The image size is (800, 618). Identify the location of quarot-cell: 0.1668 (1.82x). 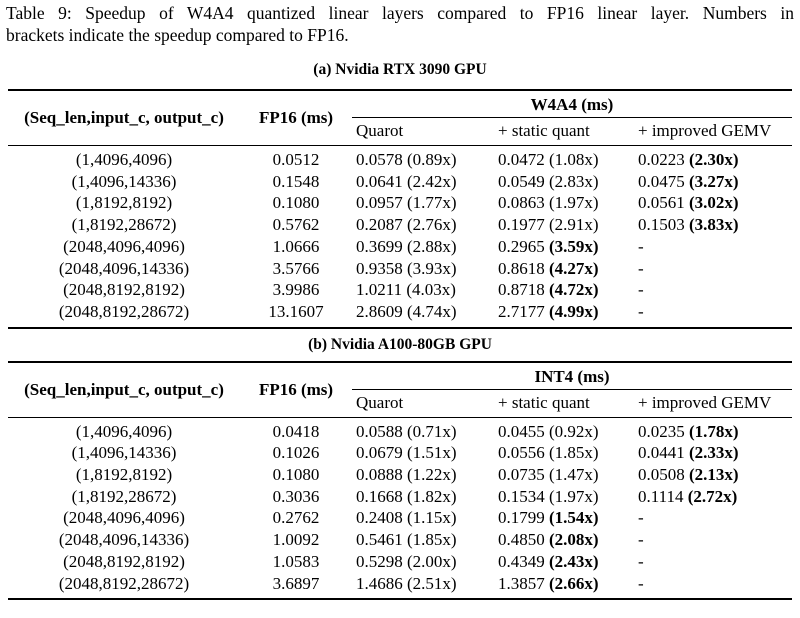
(406, 496).